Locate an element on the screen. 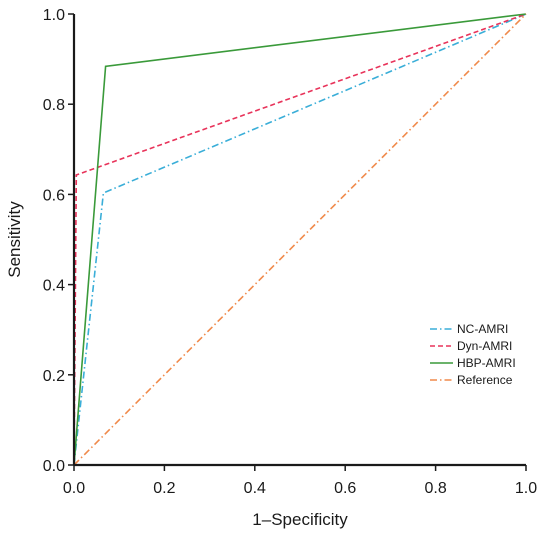 The height and width of the screenshot is (534, 554). legend-label-reference: Reference is located at coordinates (485, 380).